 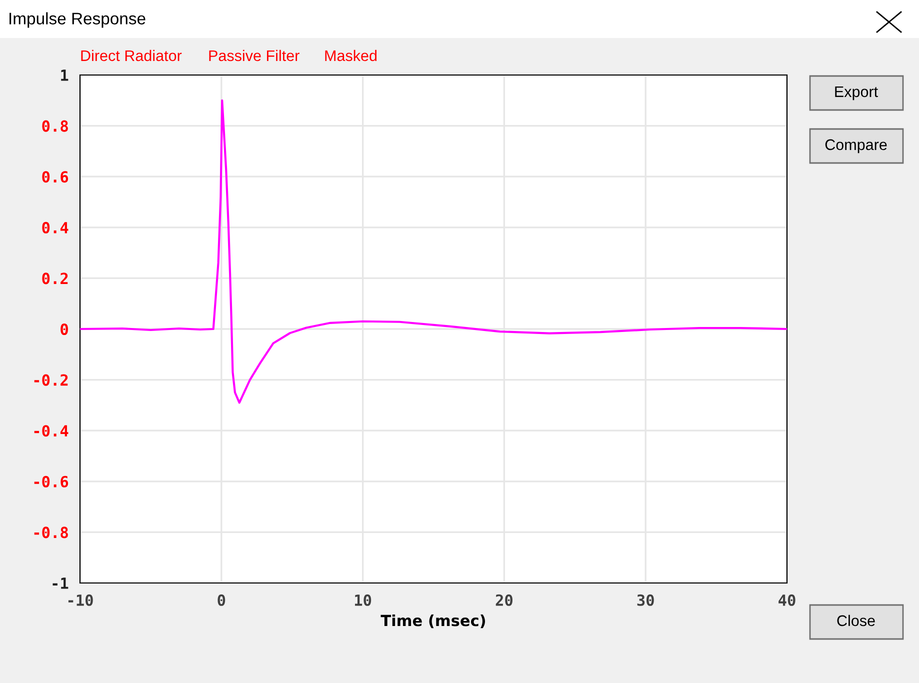 What do you see at coordinates (64, 329) in the screenshot?
I see `y-tick-label: 0` at bounding box center [64, 329].